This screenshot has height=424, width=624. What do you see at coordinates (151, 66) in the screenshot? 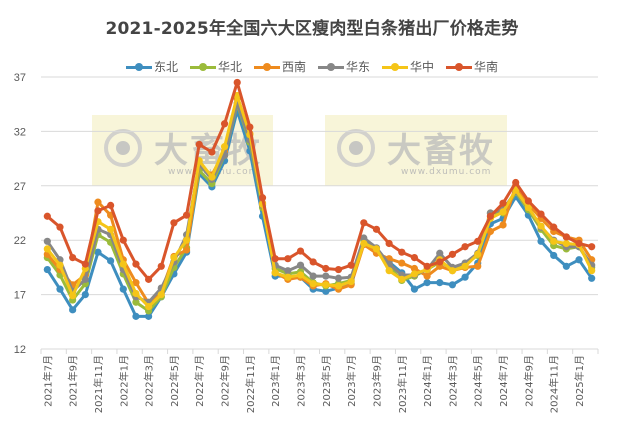
I see `legend-item-dongbei: 东北` at bounding box center [151, 66].